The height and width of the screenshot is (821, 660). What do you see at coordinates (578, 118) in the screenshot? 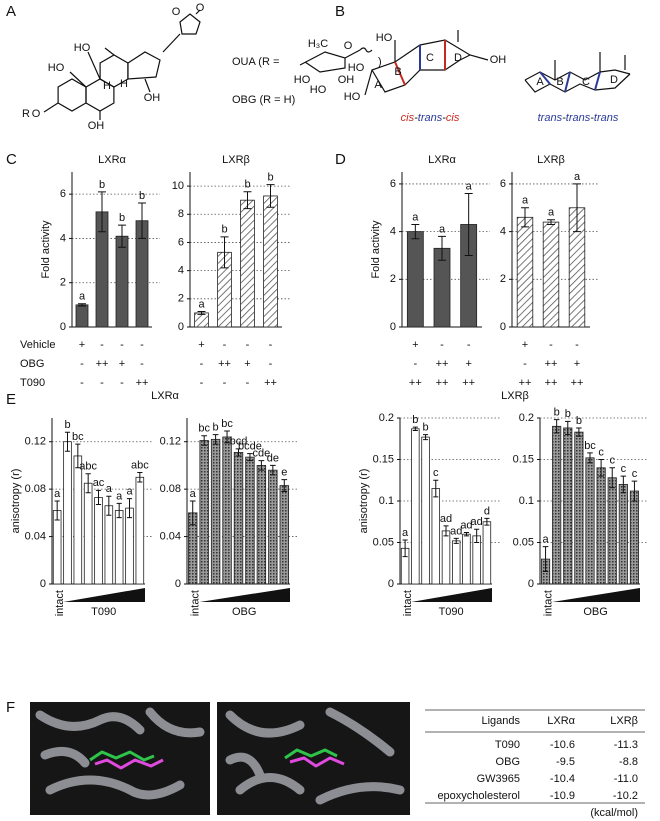
I see `trans-trans-trans-caption: trans-trans-trans` at bounding box center [578, 118].